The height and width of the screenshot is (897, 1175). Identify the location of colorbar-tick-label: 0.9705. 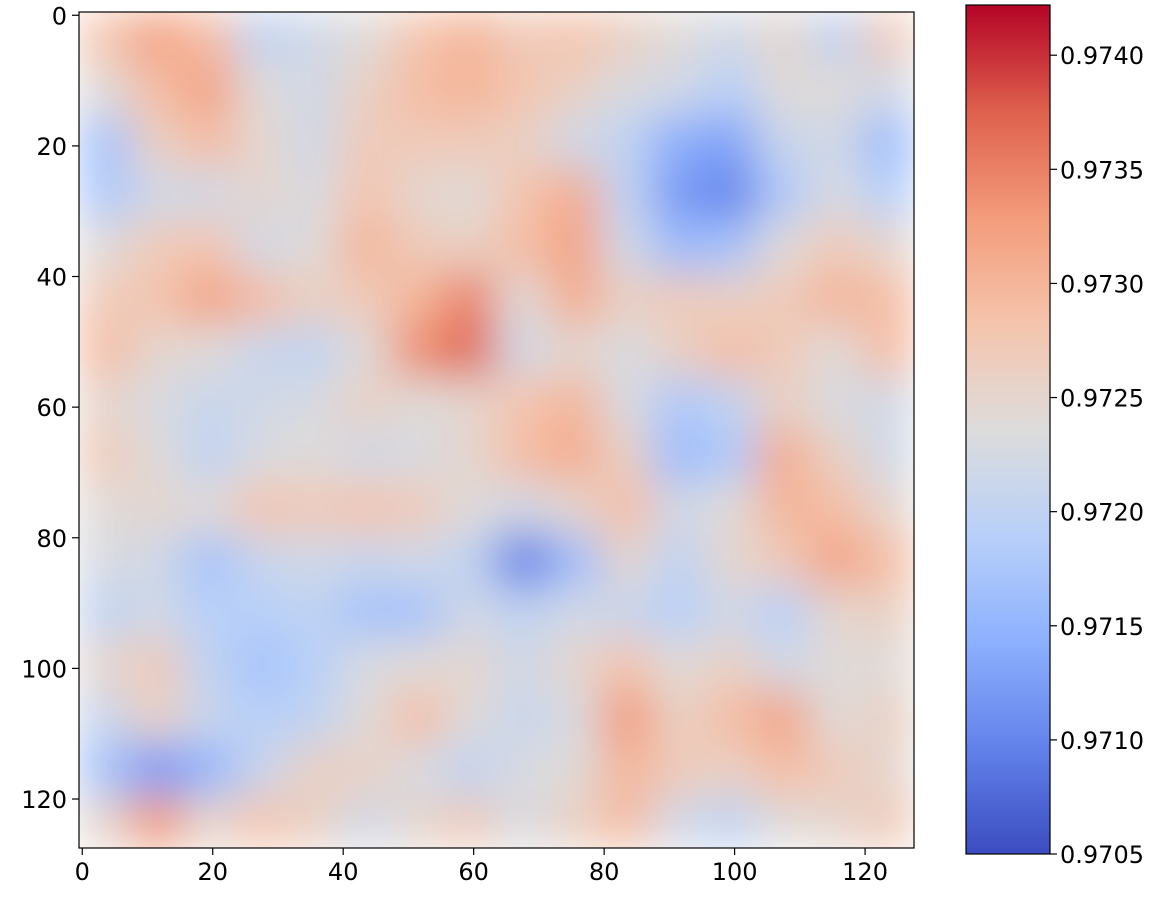
(1102, 855).